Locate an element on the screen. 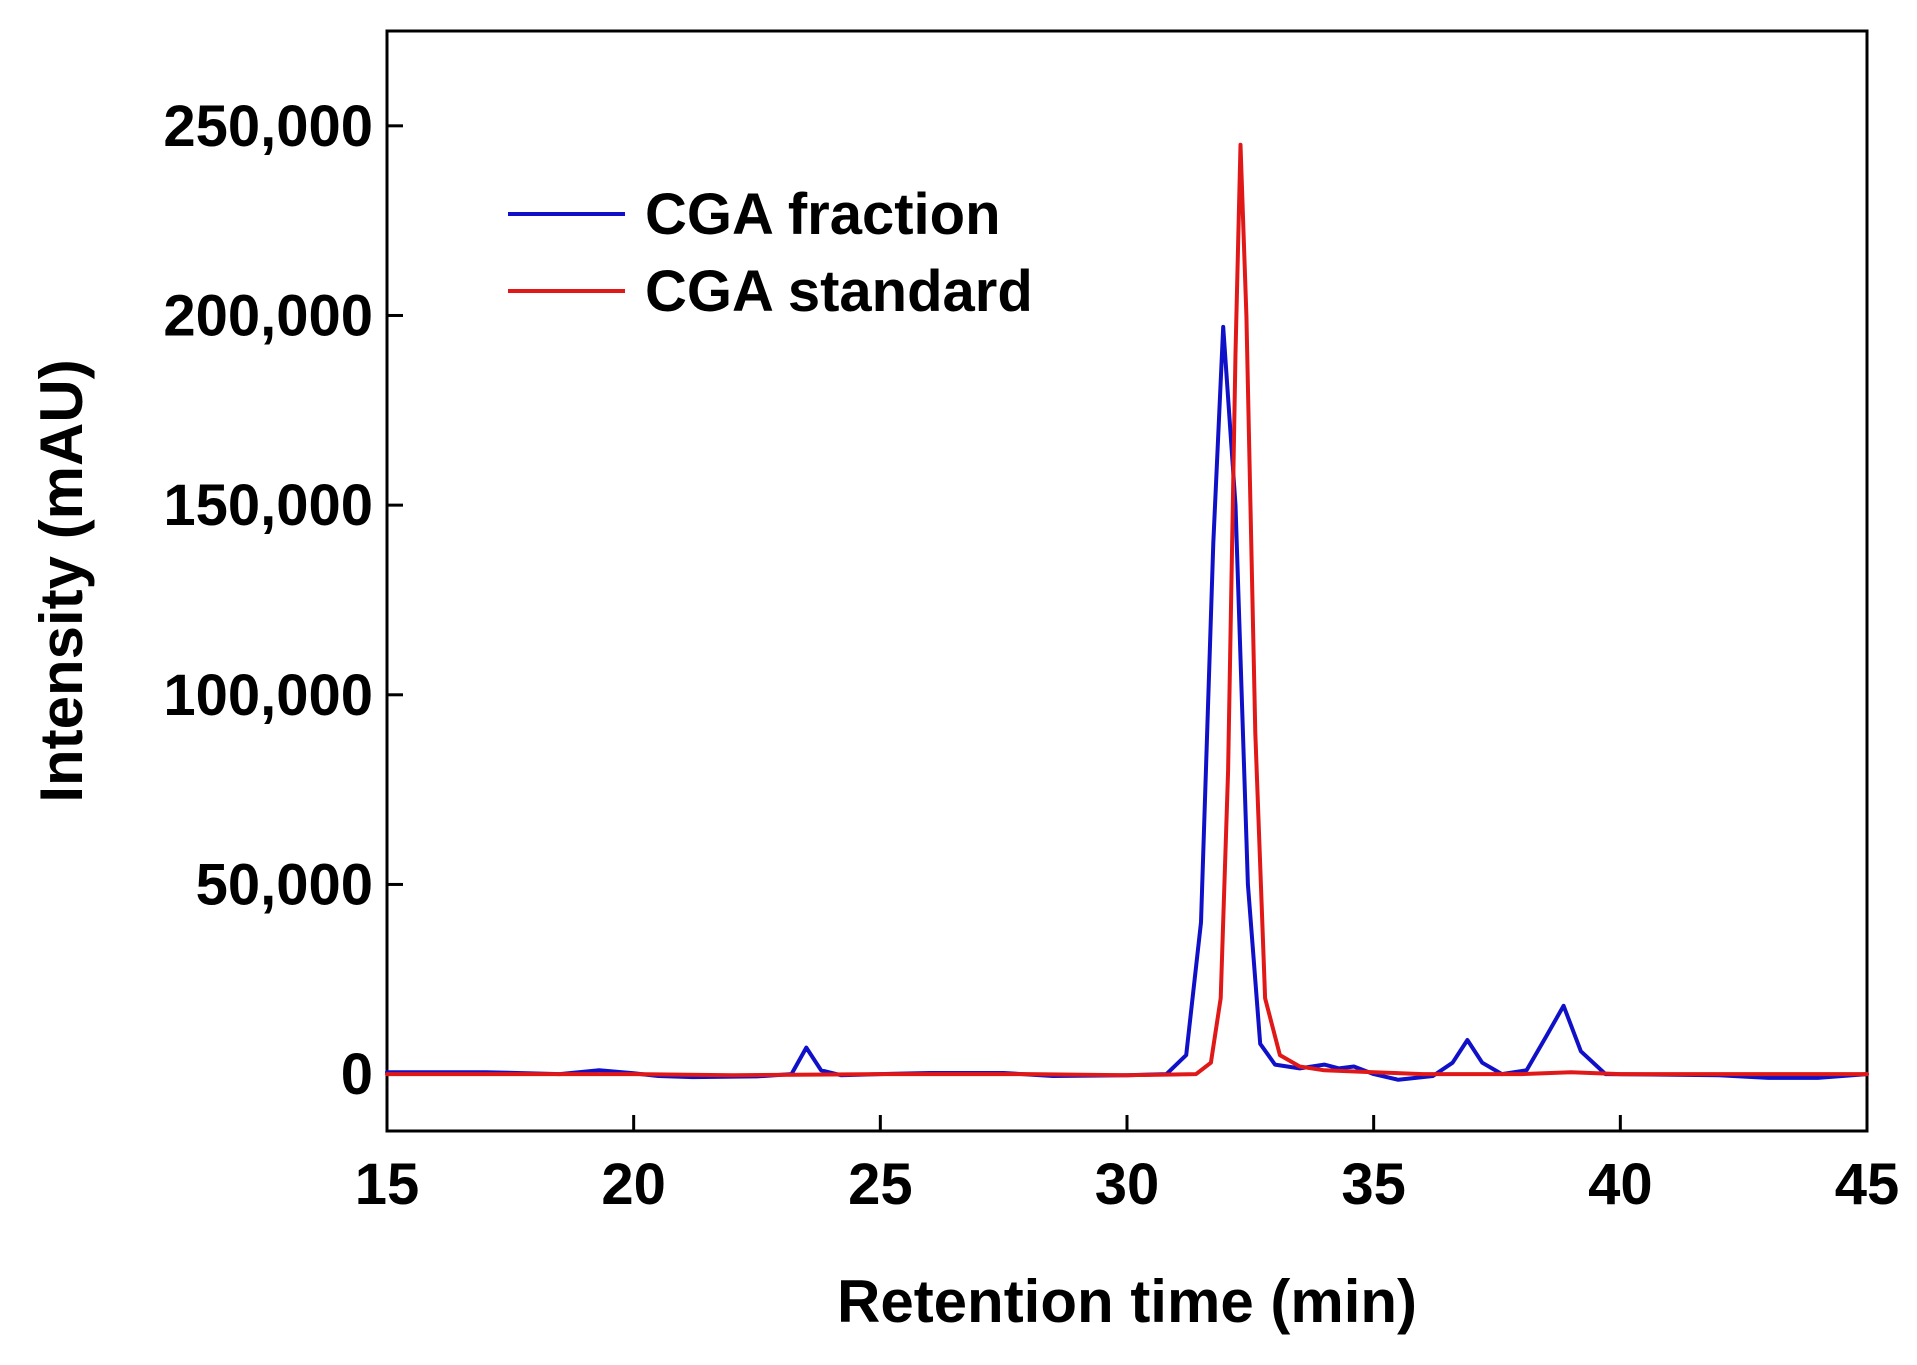 The image size is (1917, 1365). y-tick-label: 0 is located at coordinates (357, 1074).